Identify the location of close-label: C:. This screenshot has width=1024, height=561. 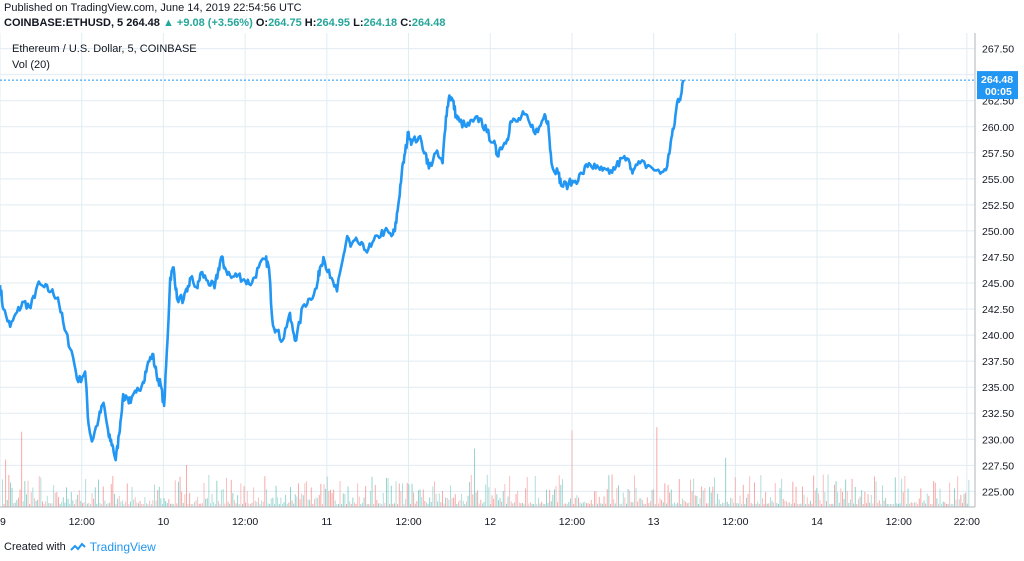
(406, 23).